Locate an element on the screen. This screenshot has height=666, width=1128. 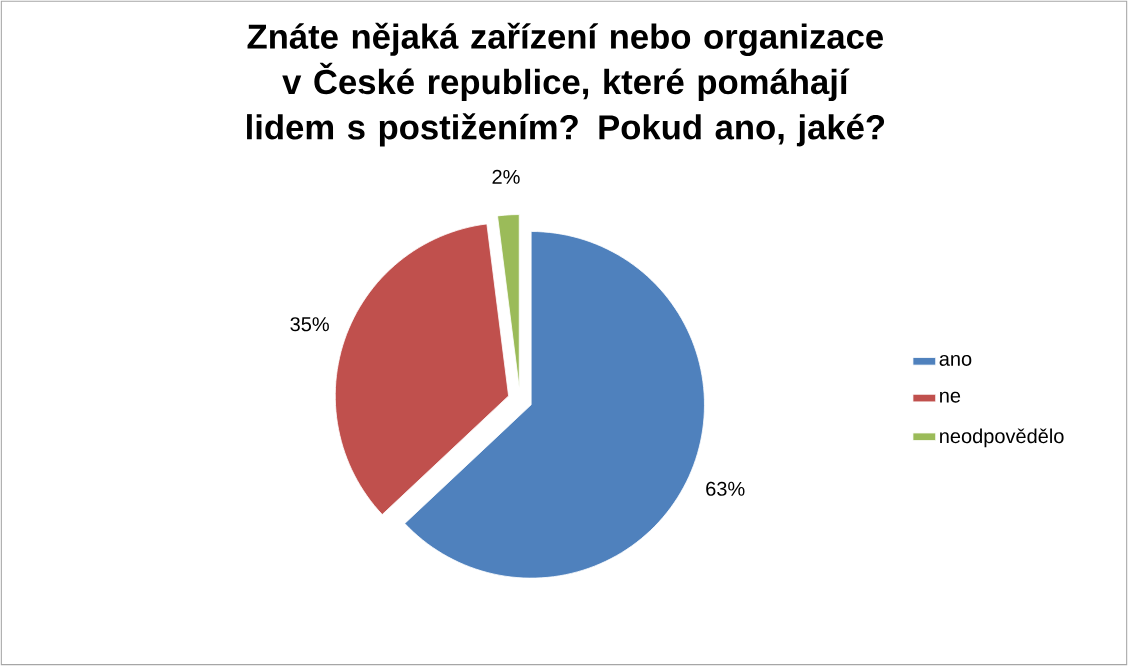
legend-label: ne is located at coordinates (950, 397).